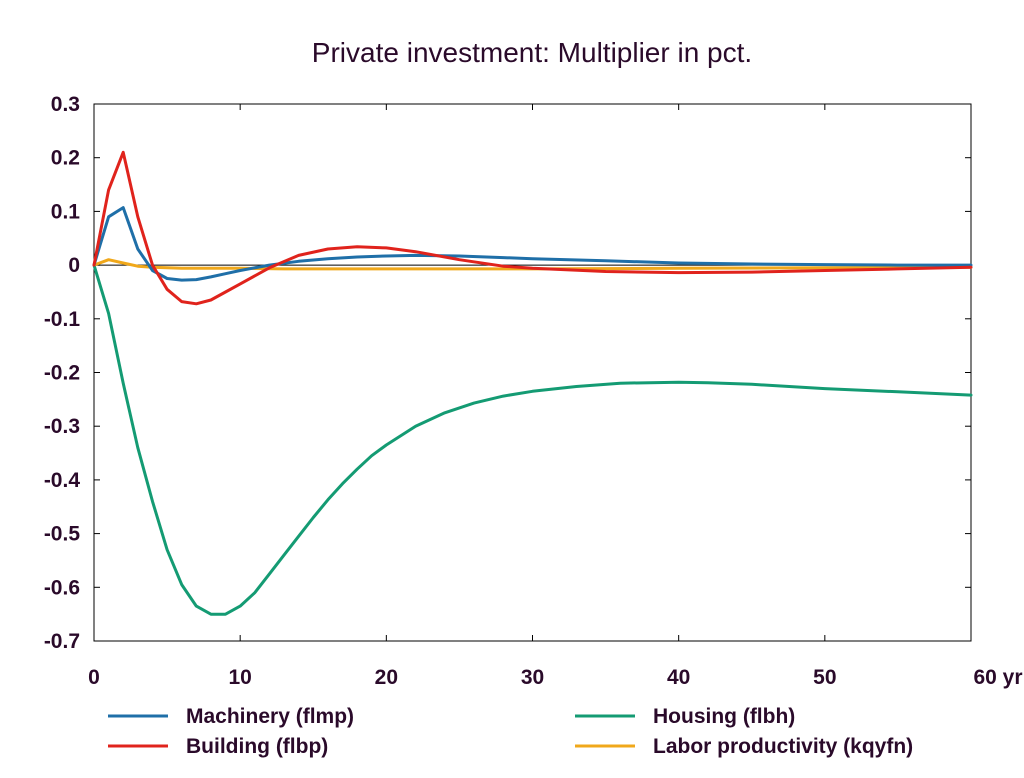 The height and width of the screenshot is (778, 1024). I want to click on y-tick-label: 0.1, so click(66, 211).